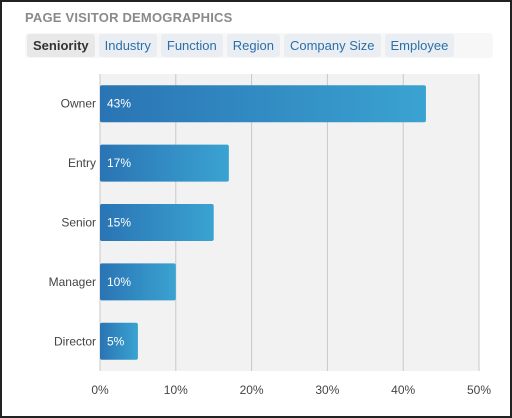 Image resolution: width=512 pixels, height=418 pixels. What do you see at coordinates (119, 282) in the screenshot?
I see `value-label: 10%` at bounding box center [119, 282].